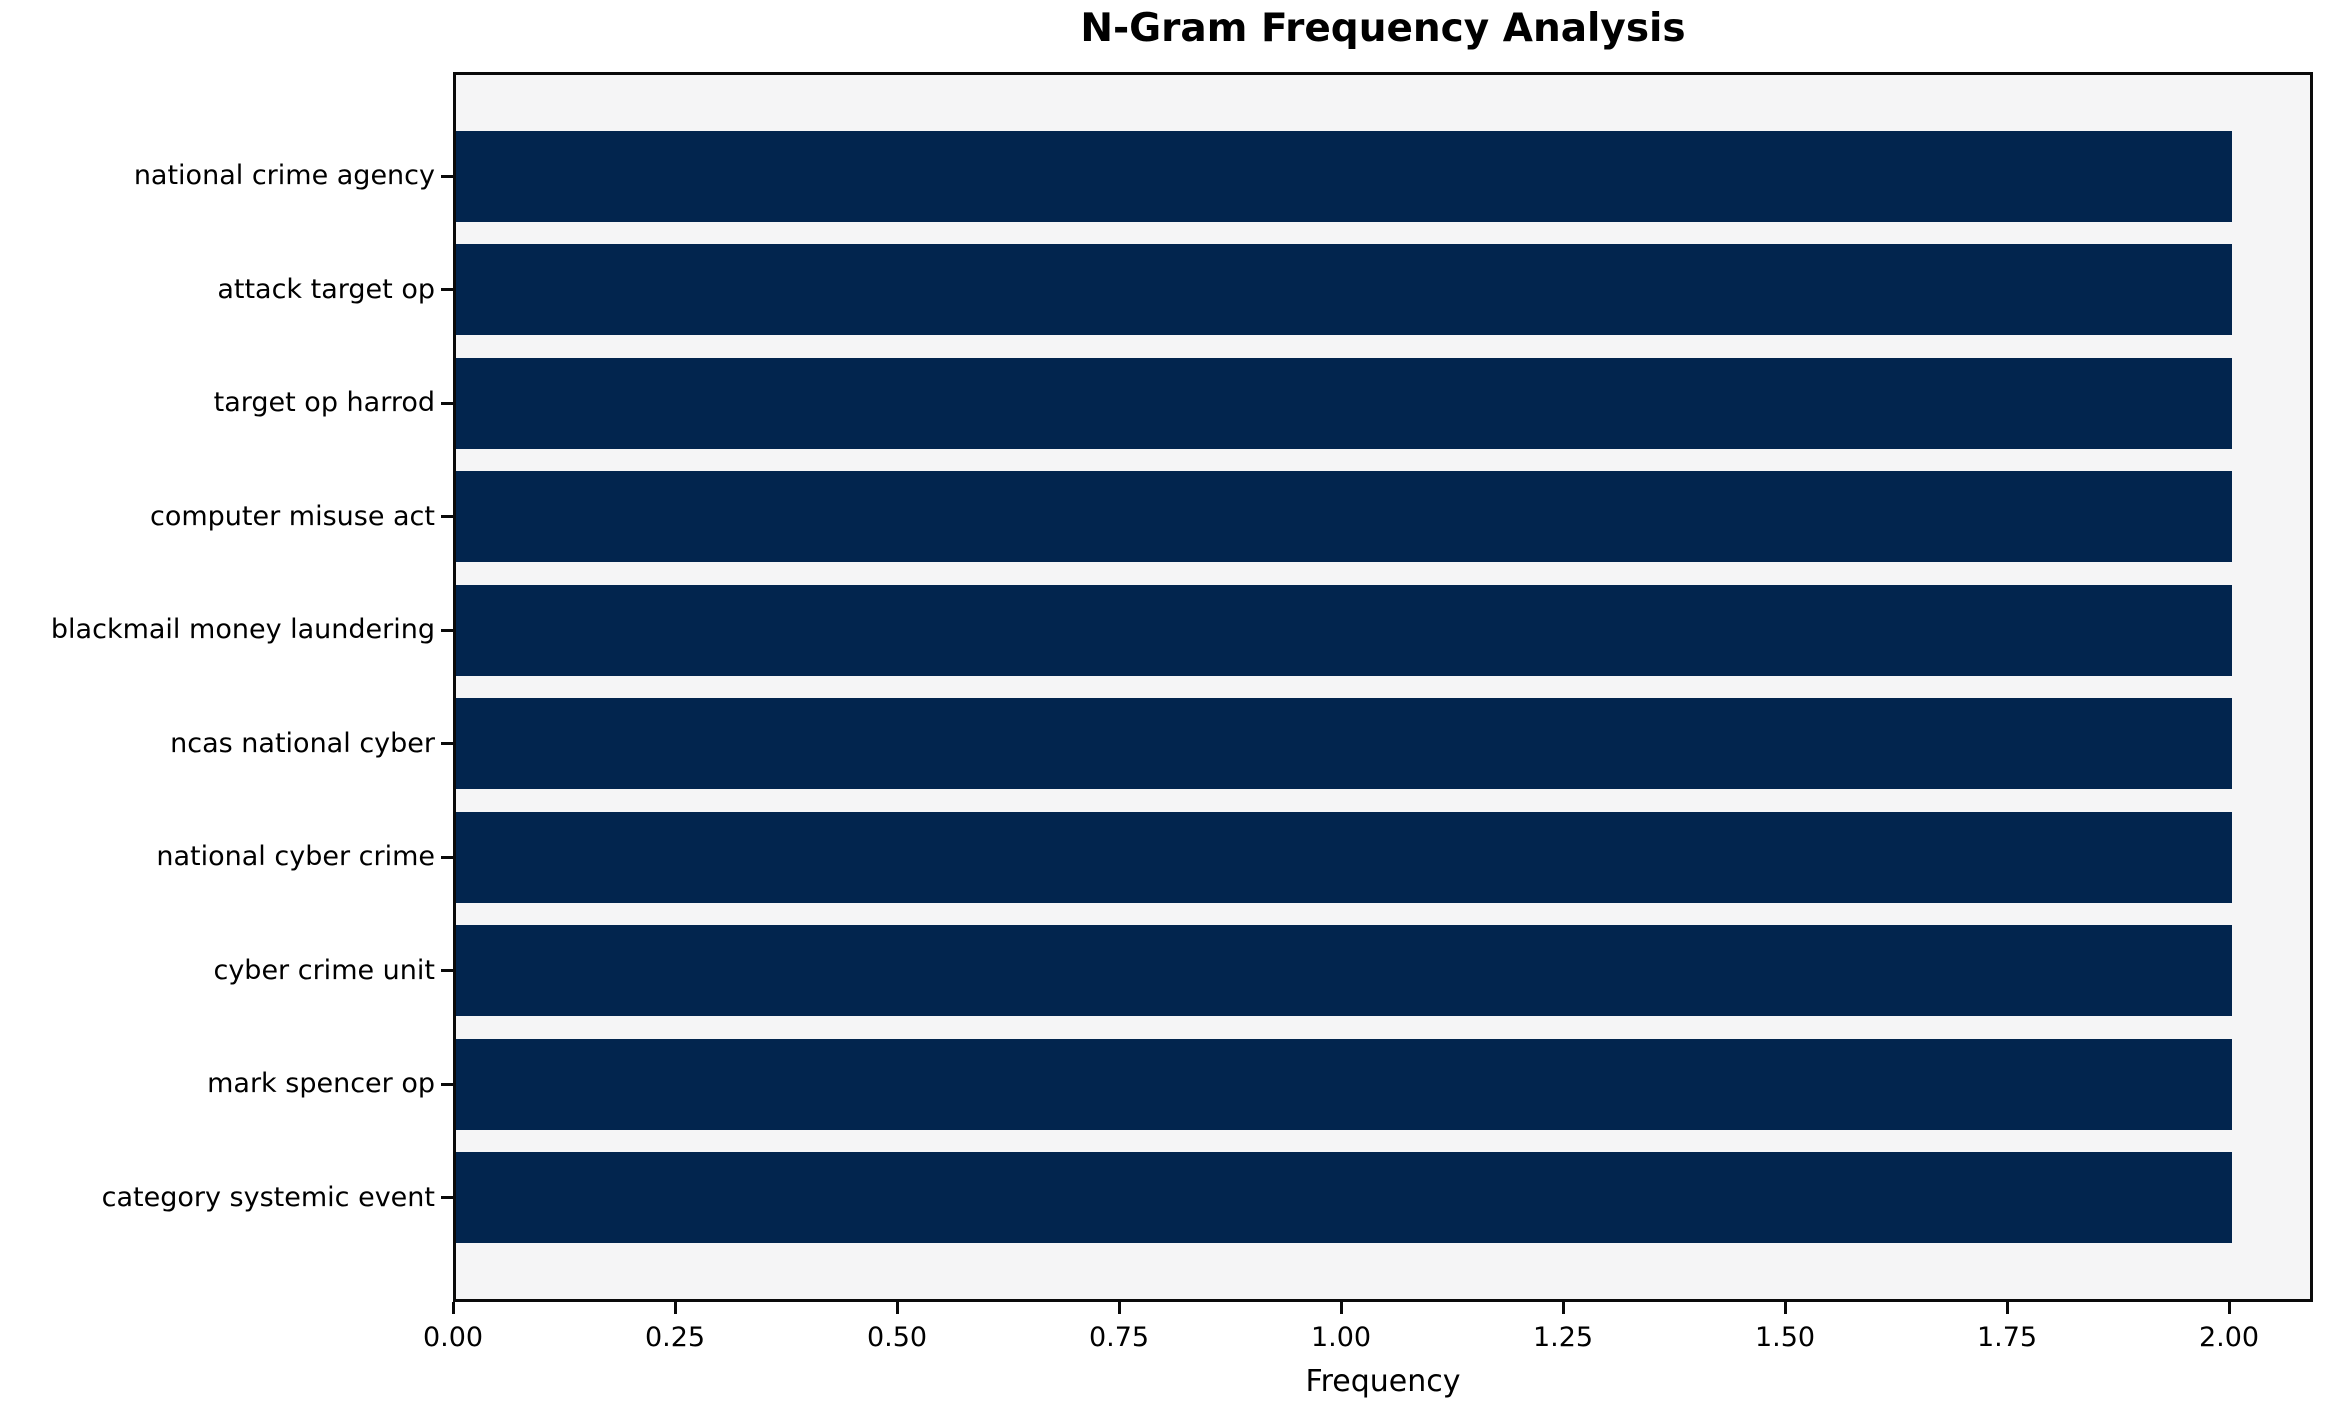  I want to click on bar-blackmail-money-laundering, so click(1344, 630).